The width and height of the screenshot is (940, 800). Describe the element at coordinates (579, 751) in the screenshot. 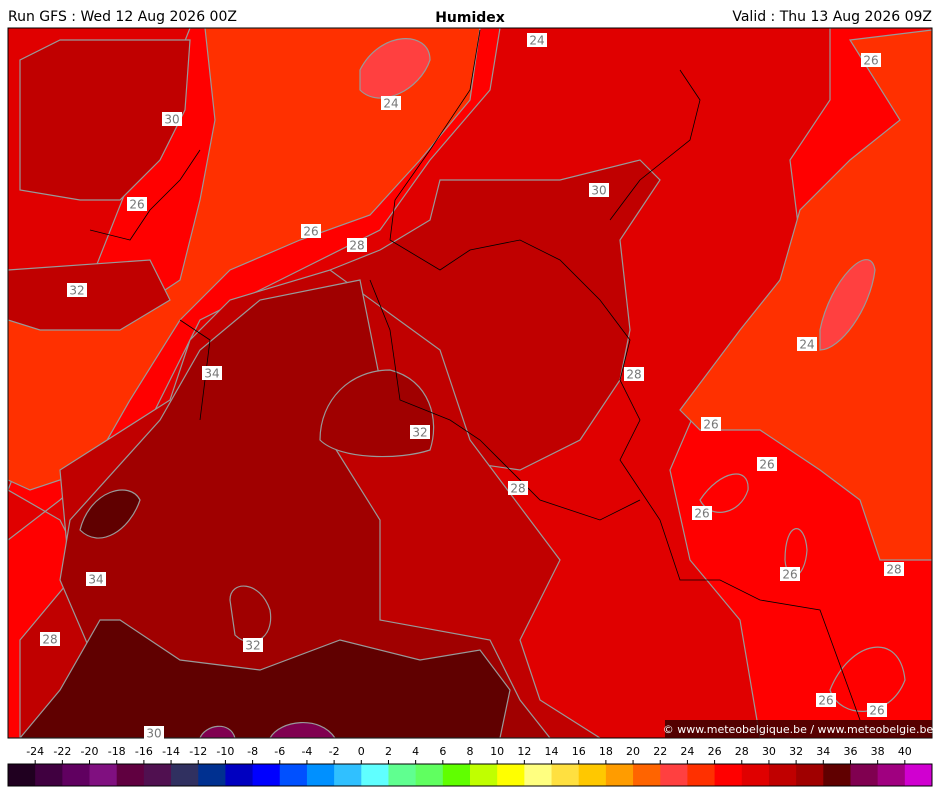

I see `colorbar-label: 16` at that location.